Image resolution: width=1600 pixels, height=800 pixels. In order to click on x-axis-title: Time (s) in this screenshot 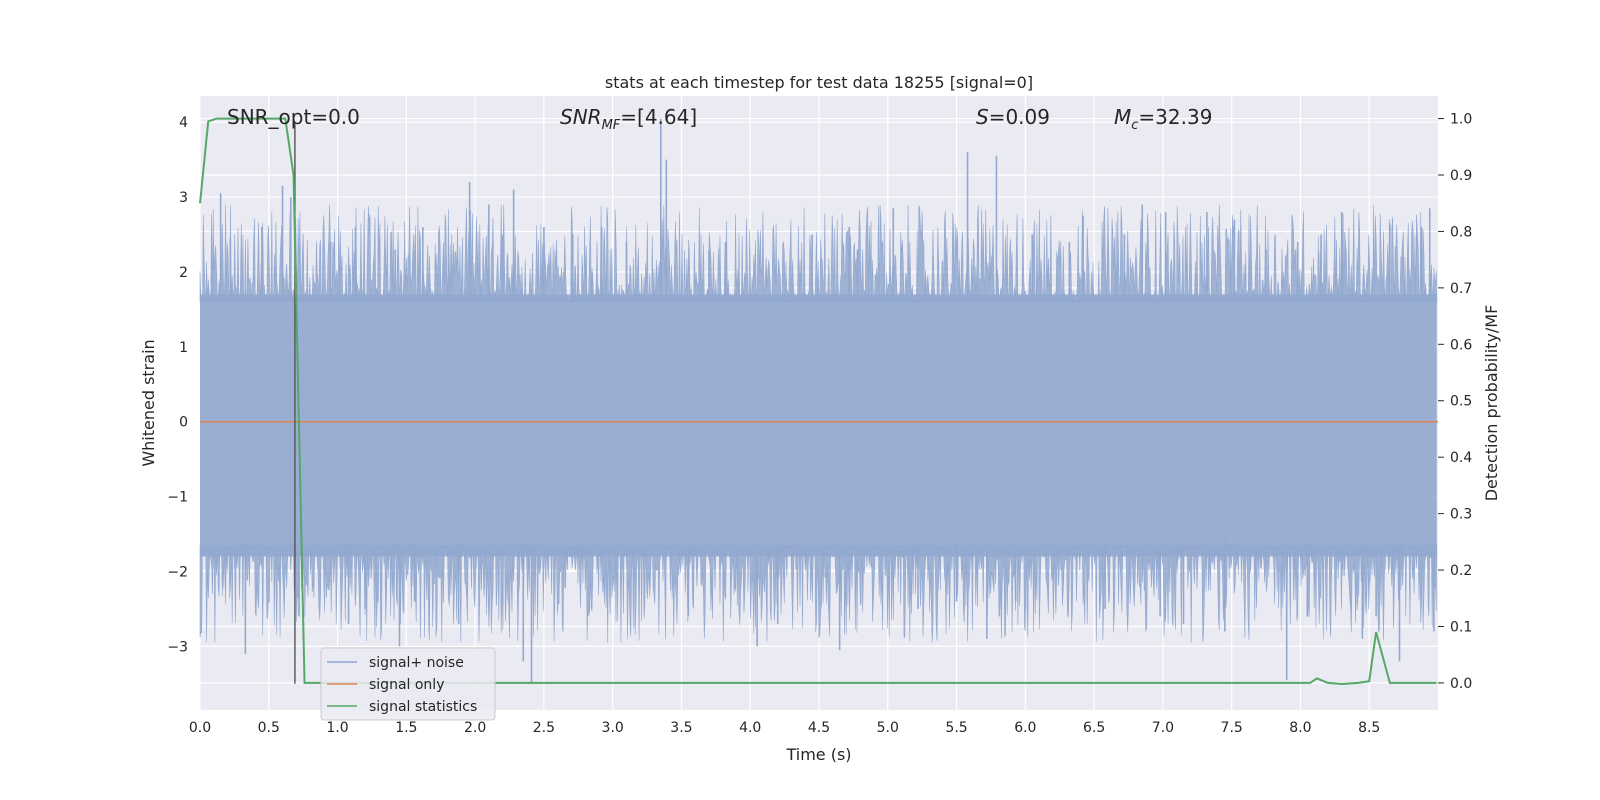, I will do `click(818, 754)`.